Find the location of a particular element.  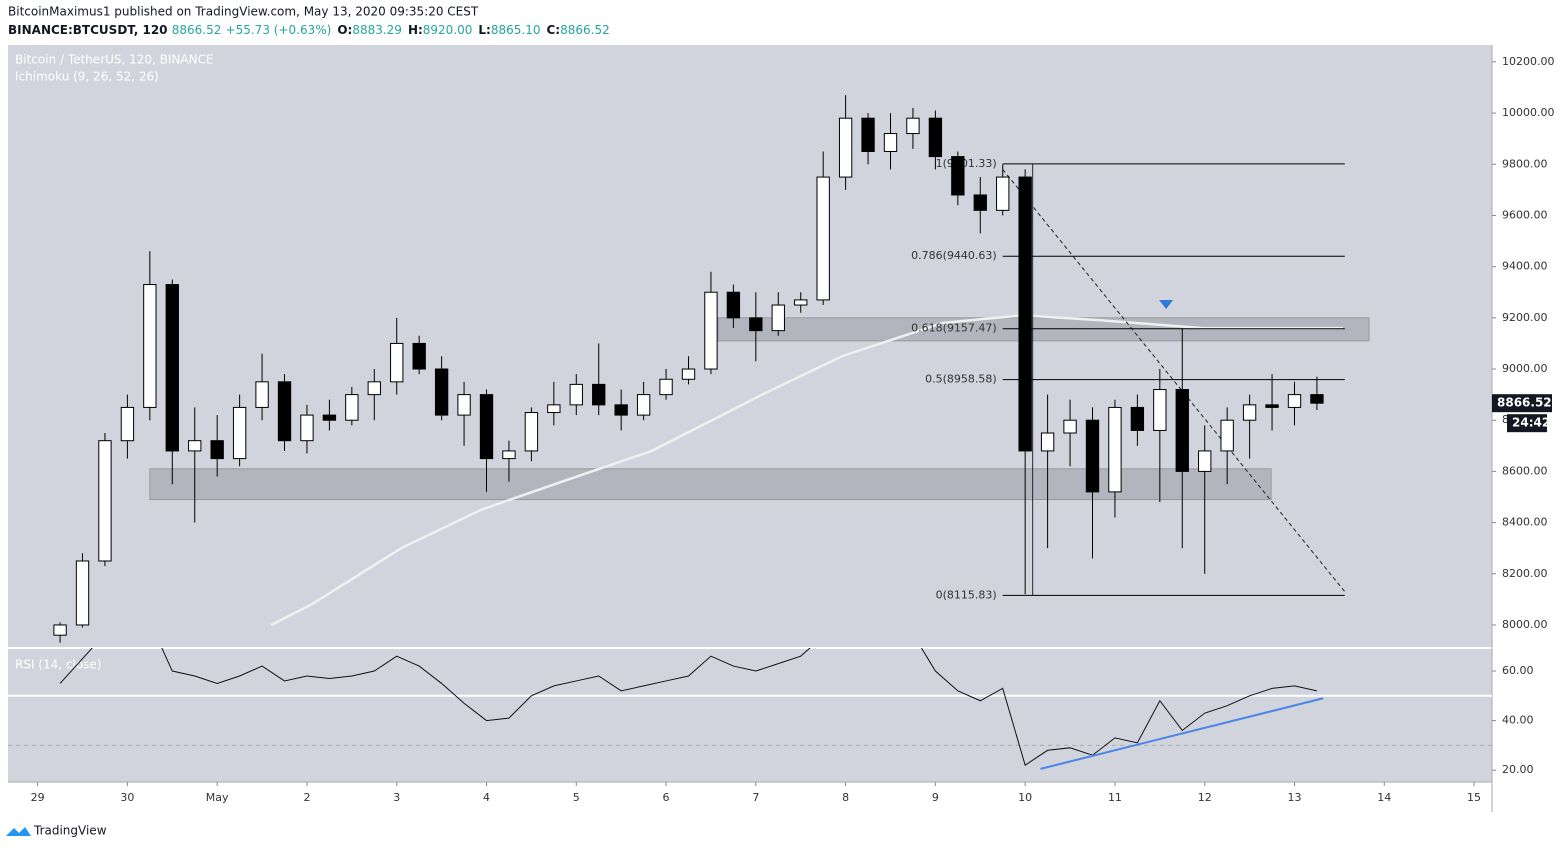

y-tick-label: 9200.00 is located at coordinates (1525, 317).